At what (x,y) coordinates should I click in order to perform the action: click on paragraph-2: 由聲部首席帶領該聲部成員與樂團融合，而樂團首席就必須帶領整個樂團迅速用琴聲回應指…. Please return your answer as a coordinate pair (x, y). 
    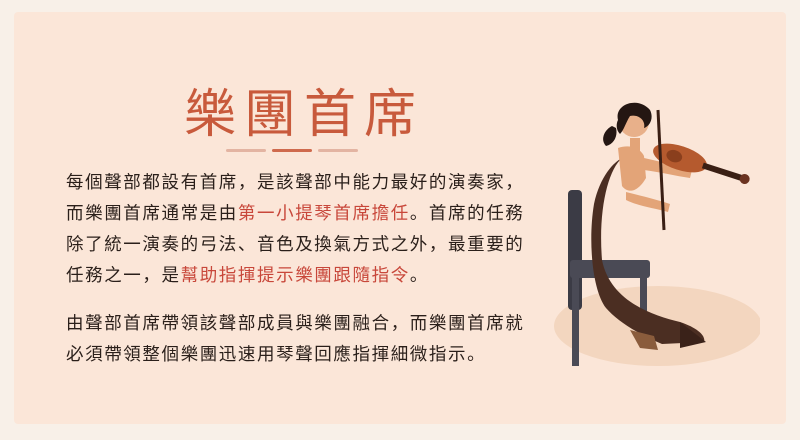
    Looking at the image, I should click on (295, 339).